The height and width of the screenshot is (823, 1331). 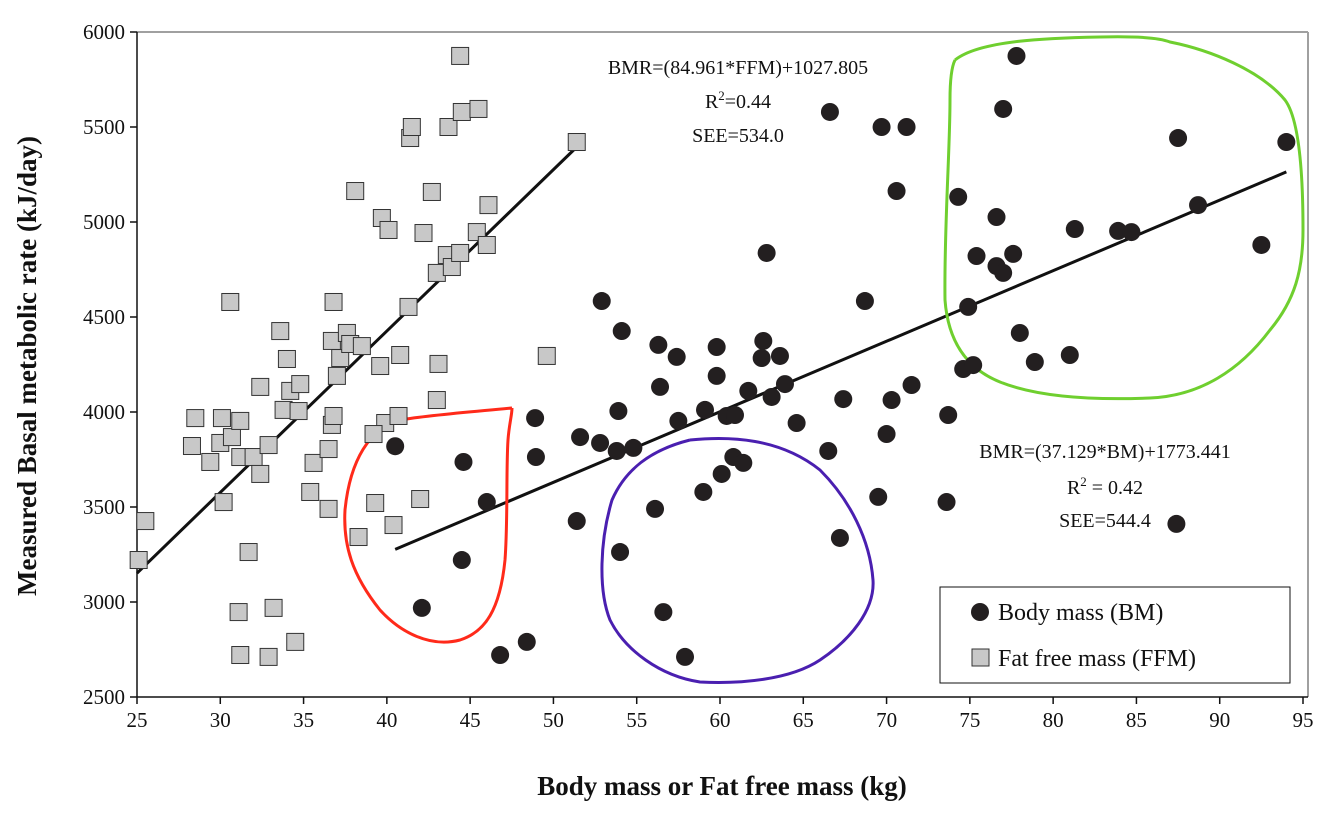 I want to click on ffm-r2: R2=0.44, so click(x=738, y=100).